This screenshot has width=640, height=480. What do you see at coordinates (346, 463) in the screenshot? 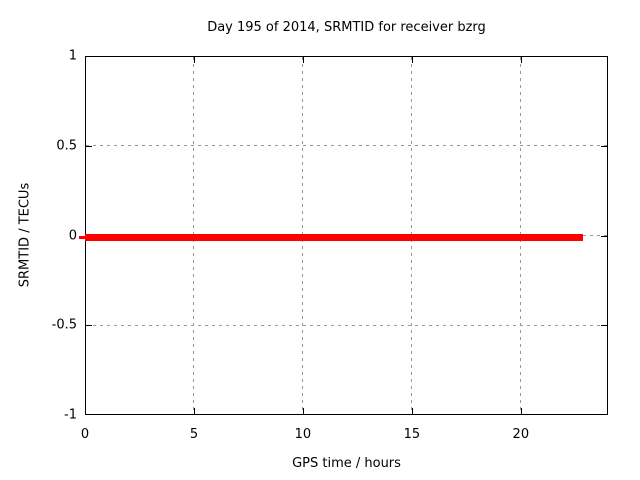
I see `x-axis-label: GPS time / hours` at bounding box center [346, 463].